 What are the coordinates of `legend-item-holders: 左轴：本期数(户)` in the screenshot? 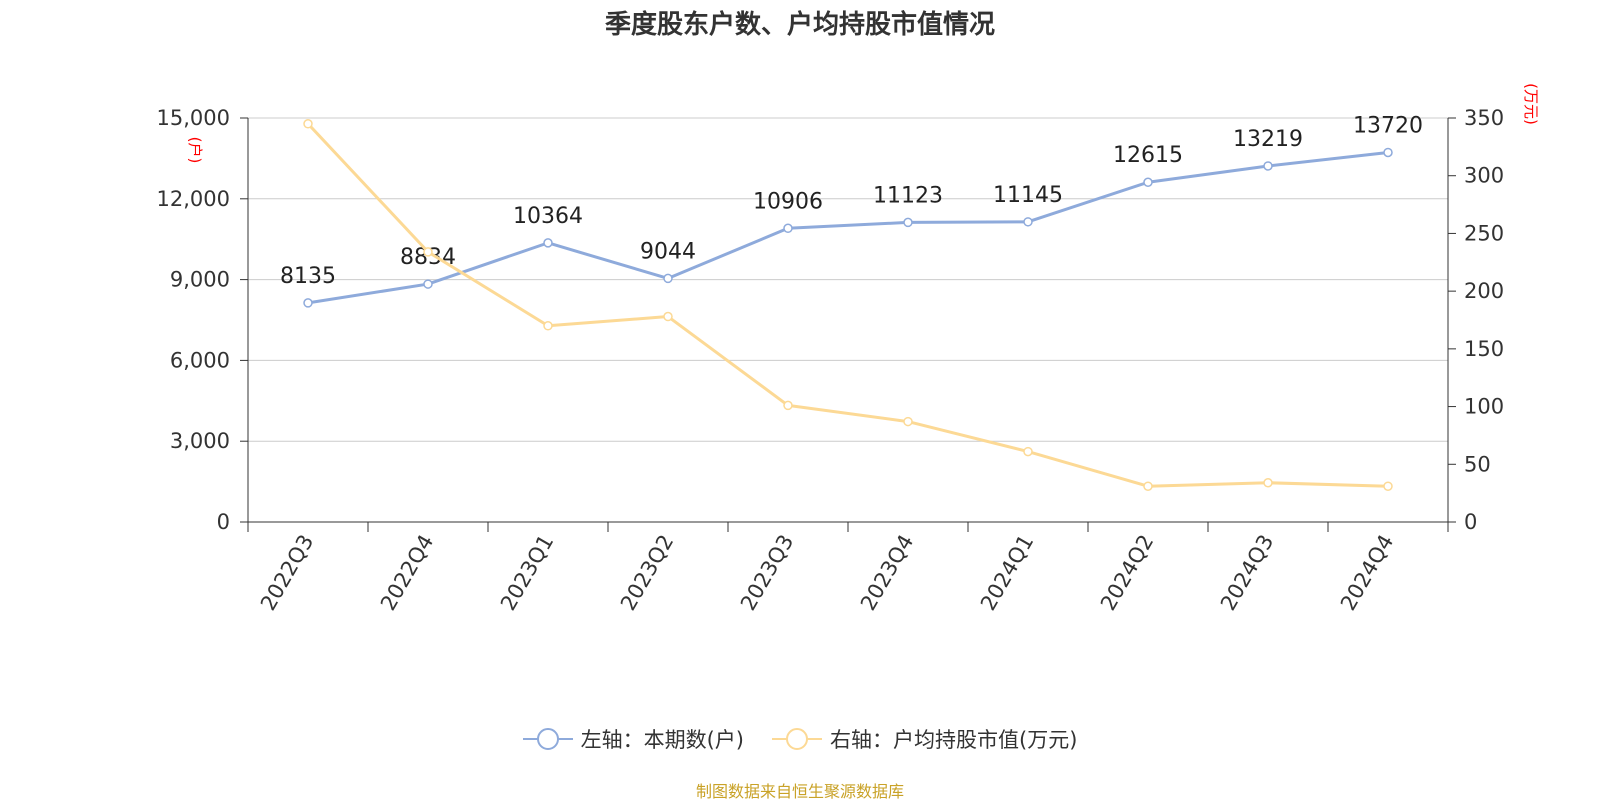 It's located at (633, 739).